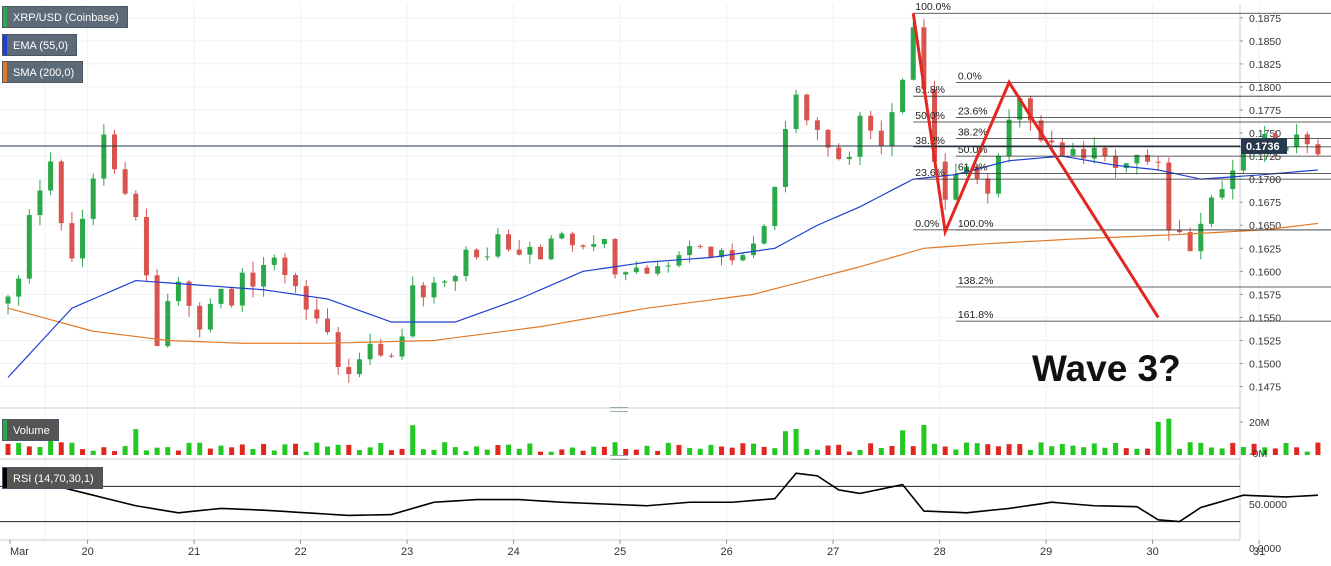 The image size is (1331, 566). I want to click on x-tick-label: 28, so click(939, 552).